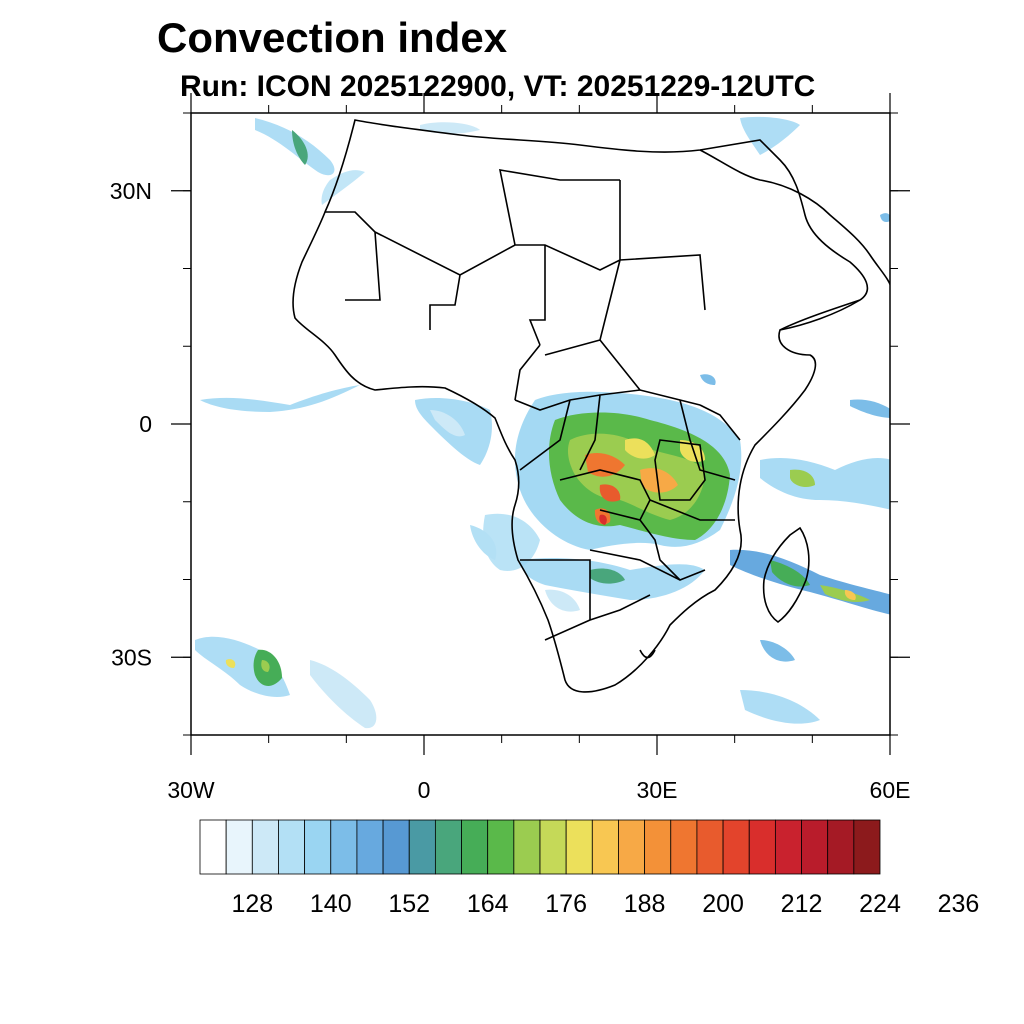 This screenshot has width=1024, height=1024. I want to click on lon-tick-label: 30W, so click(191, 790).